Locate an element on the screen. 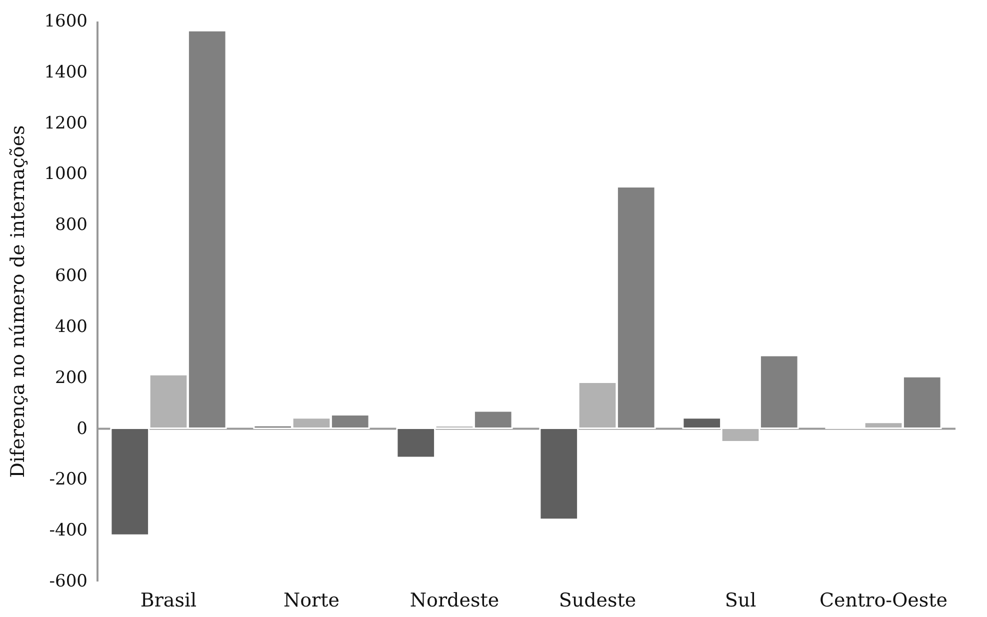  y-axis-title: Diferença no número de internações is located at coordinates (18, 301).